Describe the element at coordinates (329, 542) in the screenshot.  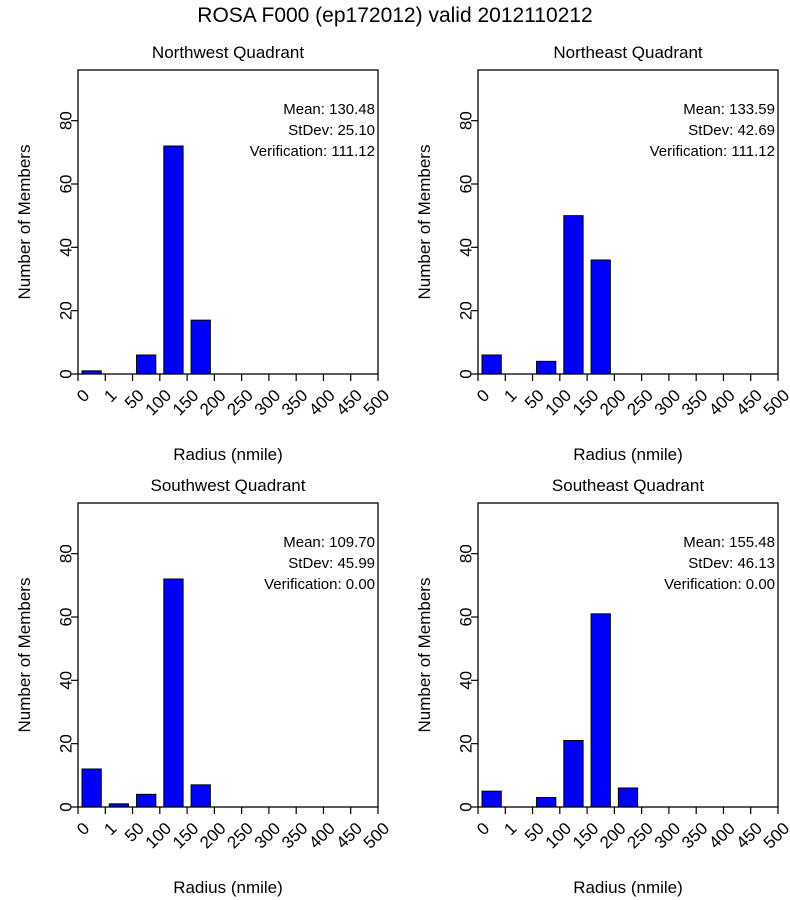
I see `stats-line: Mean: 109.70` at that location.